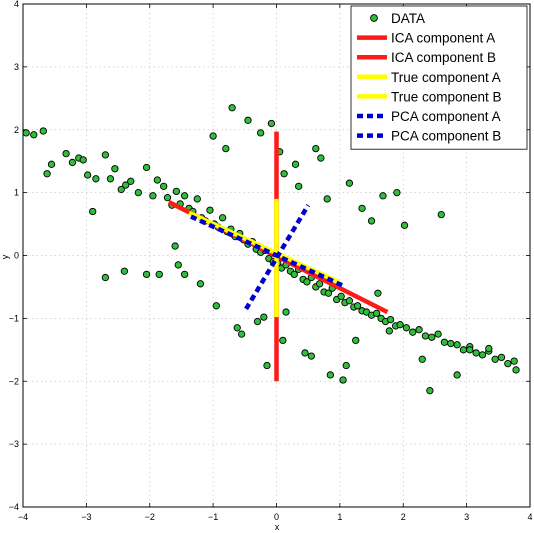 Image resolution: width=534 pixels, height=533 pixels. I want to click on legend-label: ICA component B, so click(443, 57).